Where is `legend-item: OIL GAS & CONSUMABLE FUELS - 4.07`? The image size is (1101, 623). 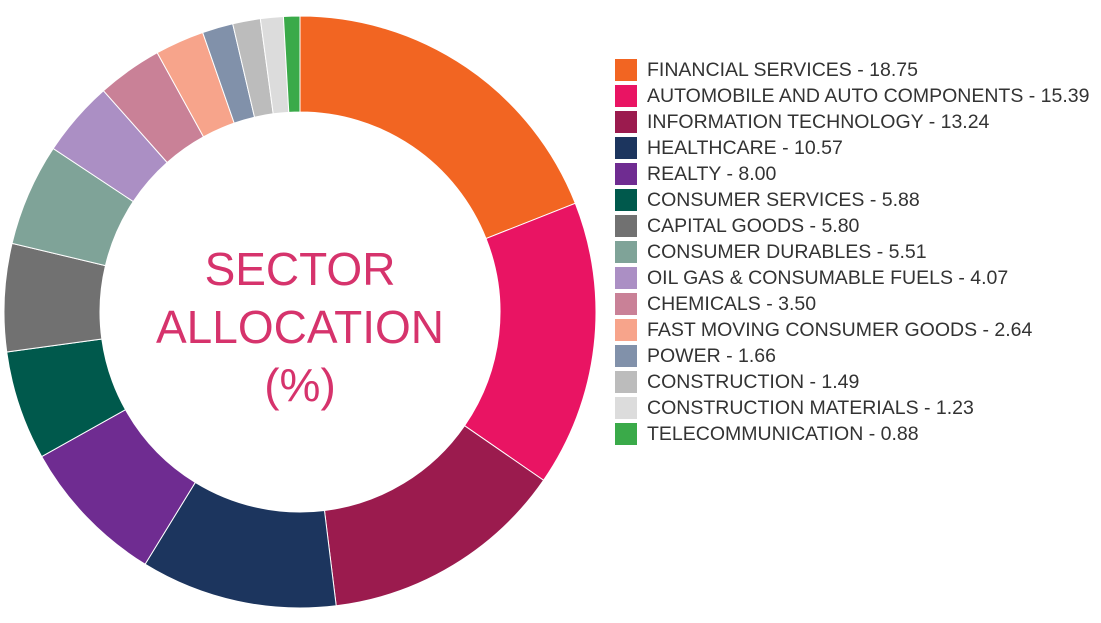 legend-item: OIL GAS & CONSUMABLE FUELS - 4.07 is located at coordinates (855, 278).